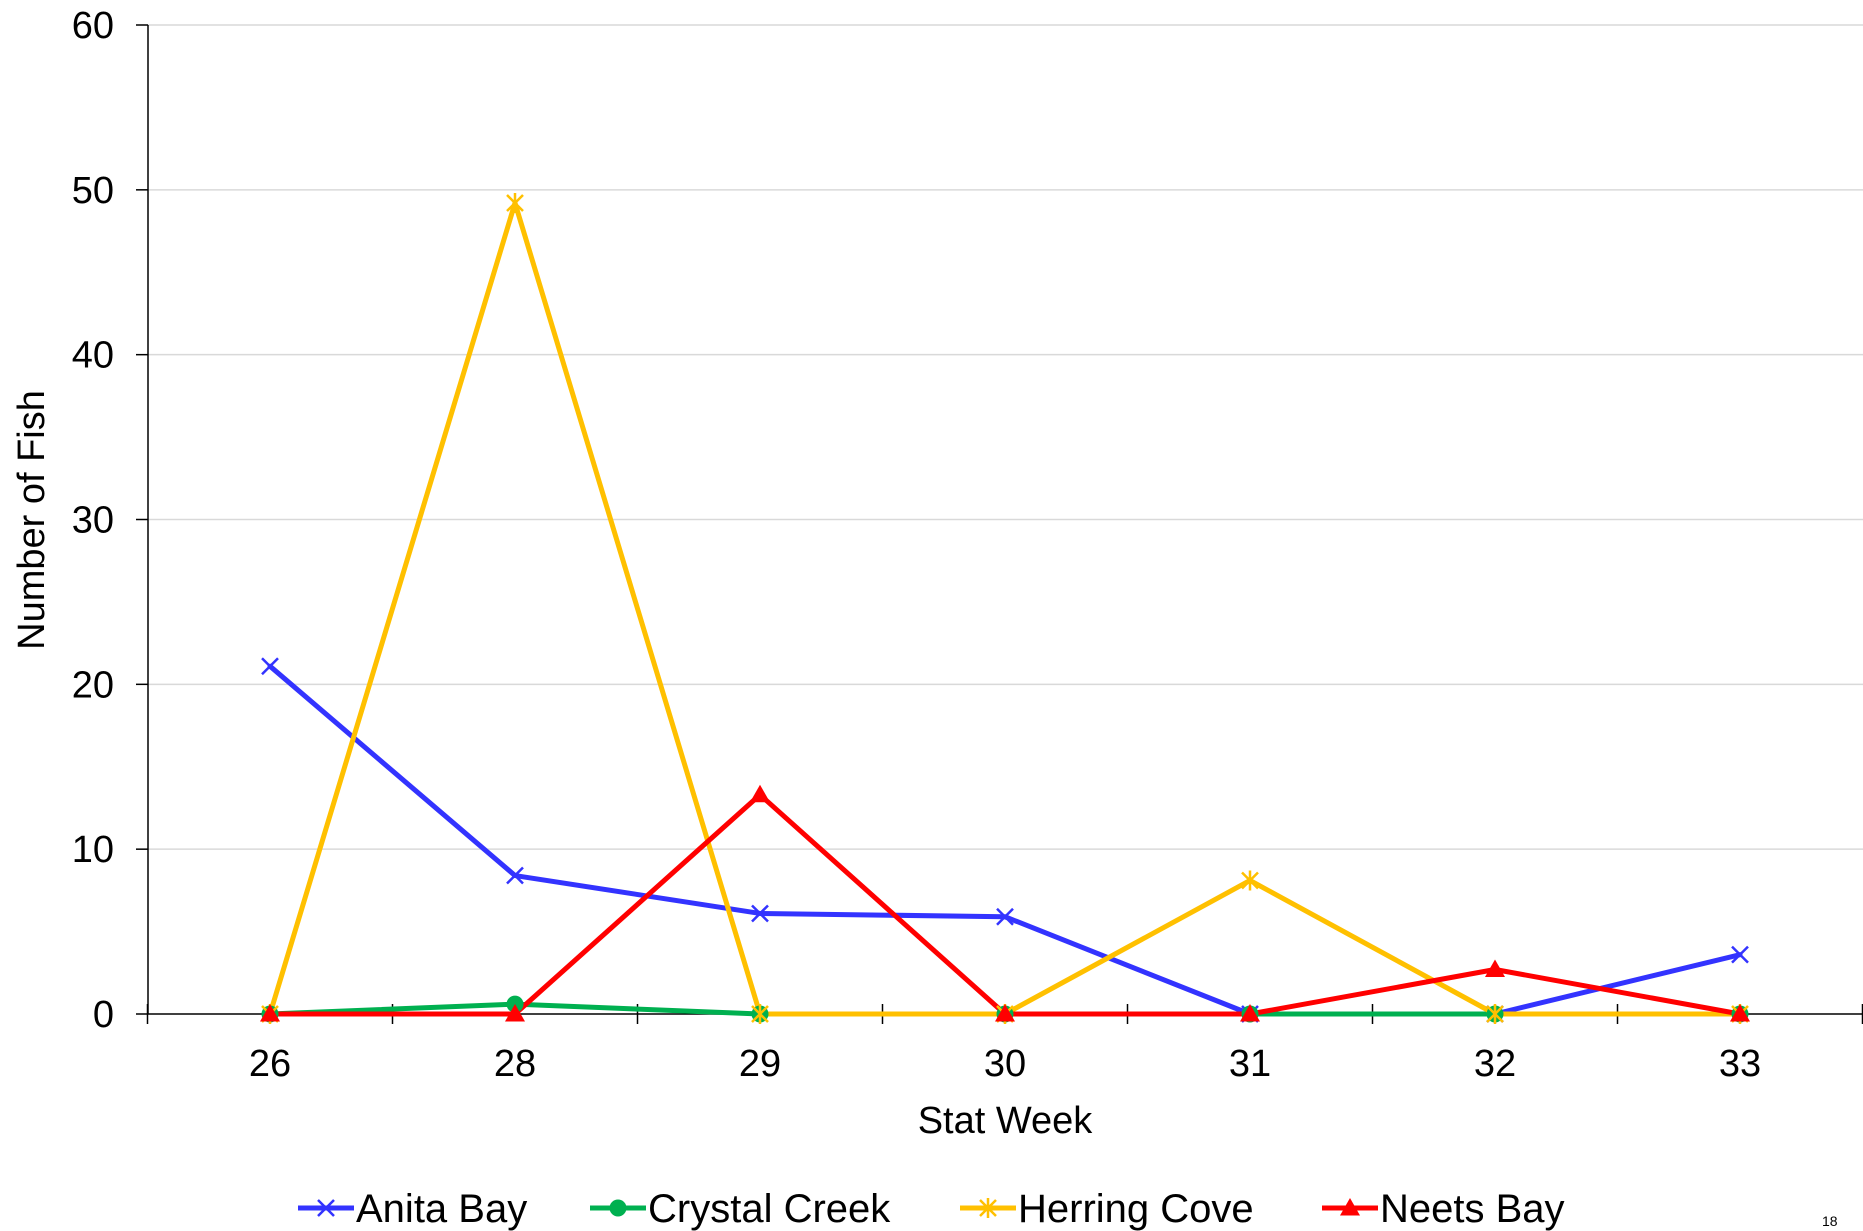  Describe the element at coordinates (769, 1209) in the screenshot. I see `legend-label: Crystal Creek` at that location.